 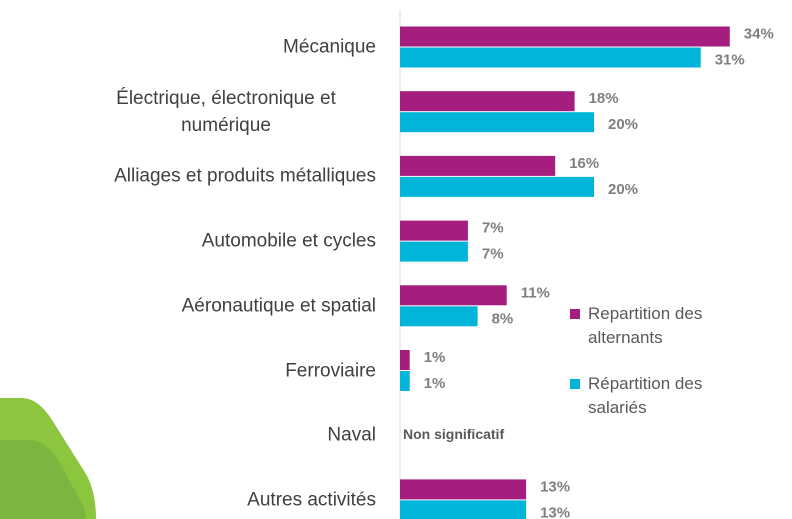 What do you see at coordinates (453, 434) in the screenshot?
I see `annotation: Non significatif` at bounding box center [453, 434].